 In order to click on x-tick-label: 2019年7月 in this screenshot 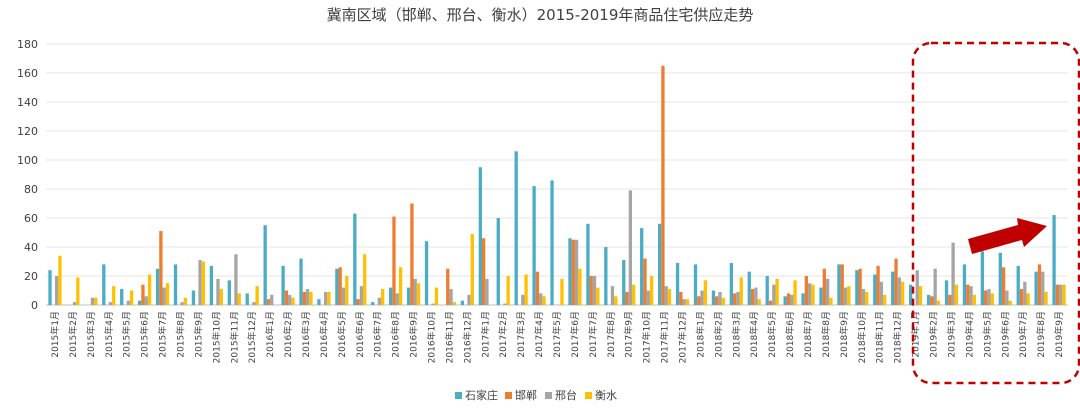, I will do `click(1023, 334)`.